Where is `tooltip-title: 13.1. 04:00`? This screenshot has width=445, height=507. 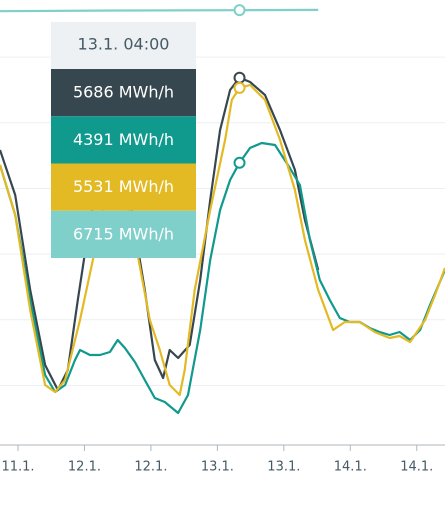
tooltip-title: 13.1. 04:00 is located at coordinates (124, 44).